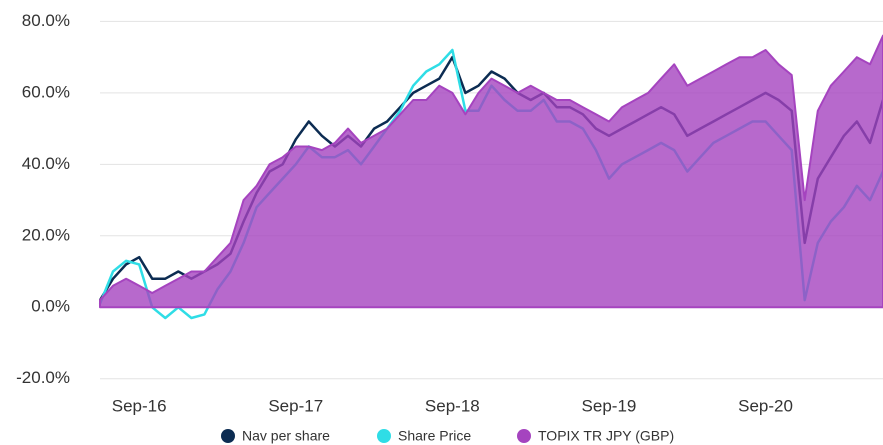 The image size is (883, 445). What do you see at coordinates (46, 234) in the screenshot?
I see `y-tick-label: 20.0%` at bounding box center [46, 234].